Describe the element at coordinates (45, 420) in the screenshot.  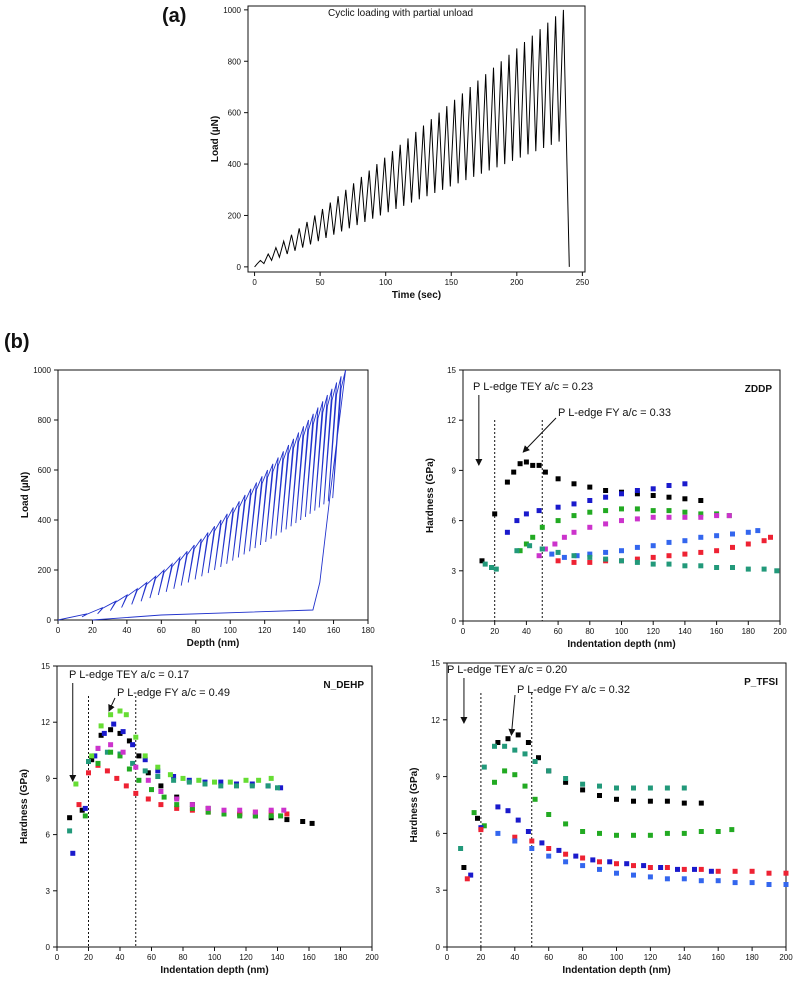
I see `y-tick-label: 800` at that location.